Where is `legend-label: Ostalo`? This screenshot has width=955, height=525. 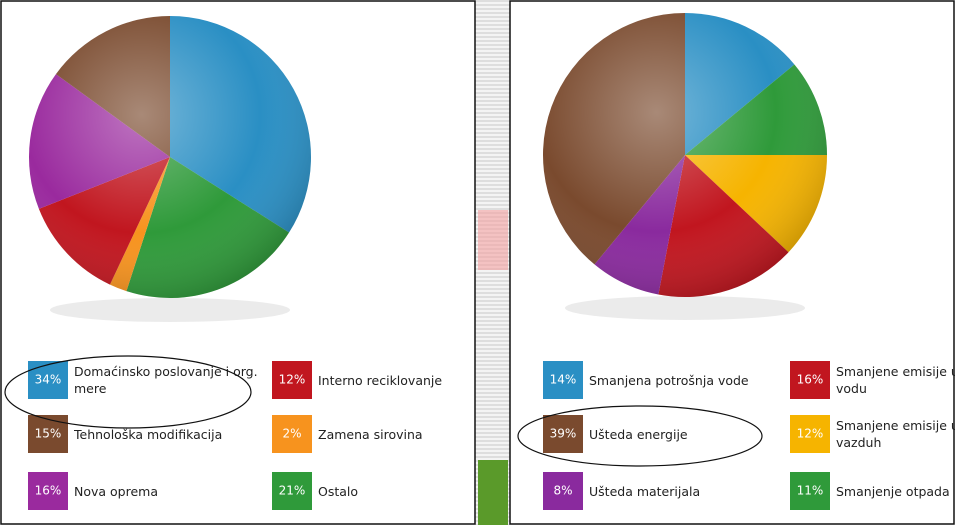 legend-label: Ostalo is located at coordinates (338, 491).